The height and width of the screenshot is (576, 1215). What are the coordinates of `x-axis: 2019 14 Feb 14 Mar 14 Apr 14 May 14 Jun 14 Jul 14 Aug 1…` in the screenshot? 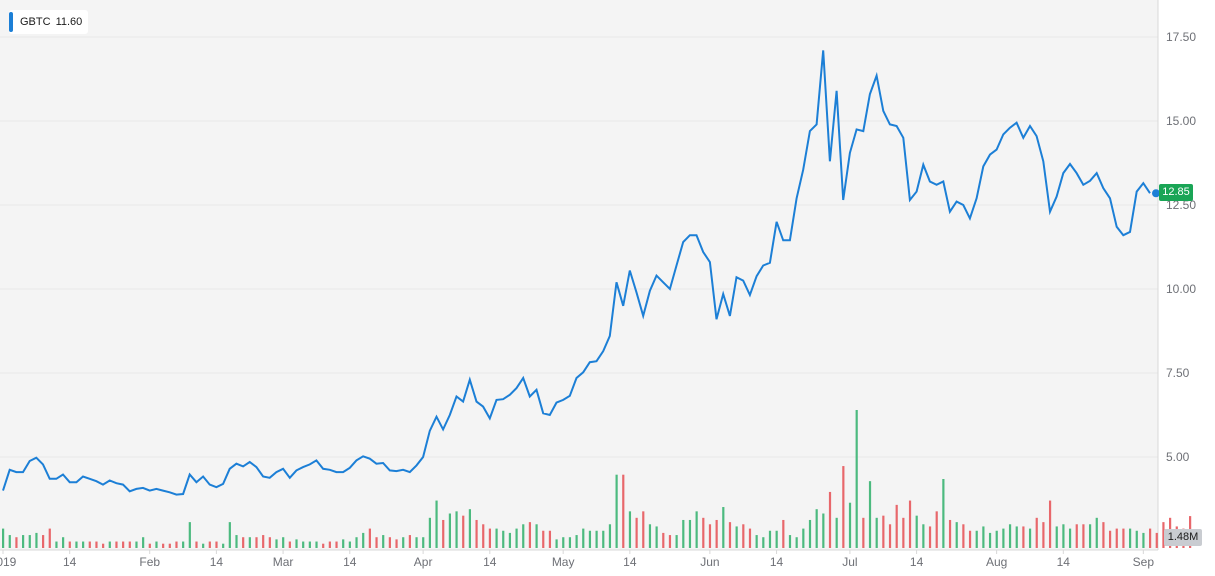 It's located at (577, 559).